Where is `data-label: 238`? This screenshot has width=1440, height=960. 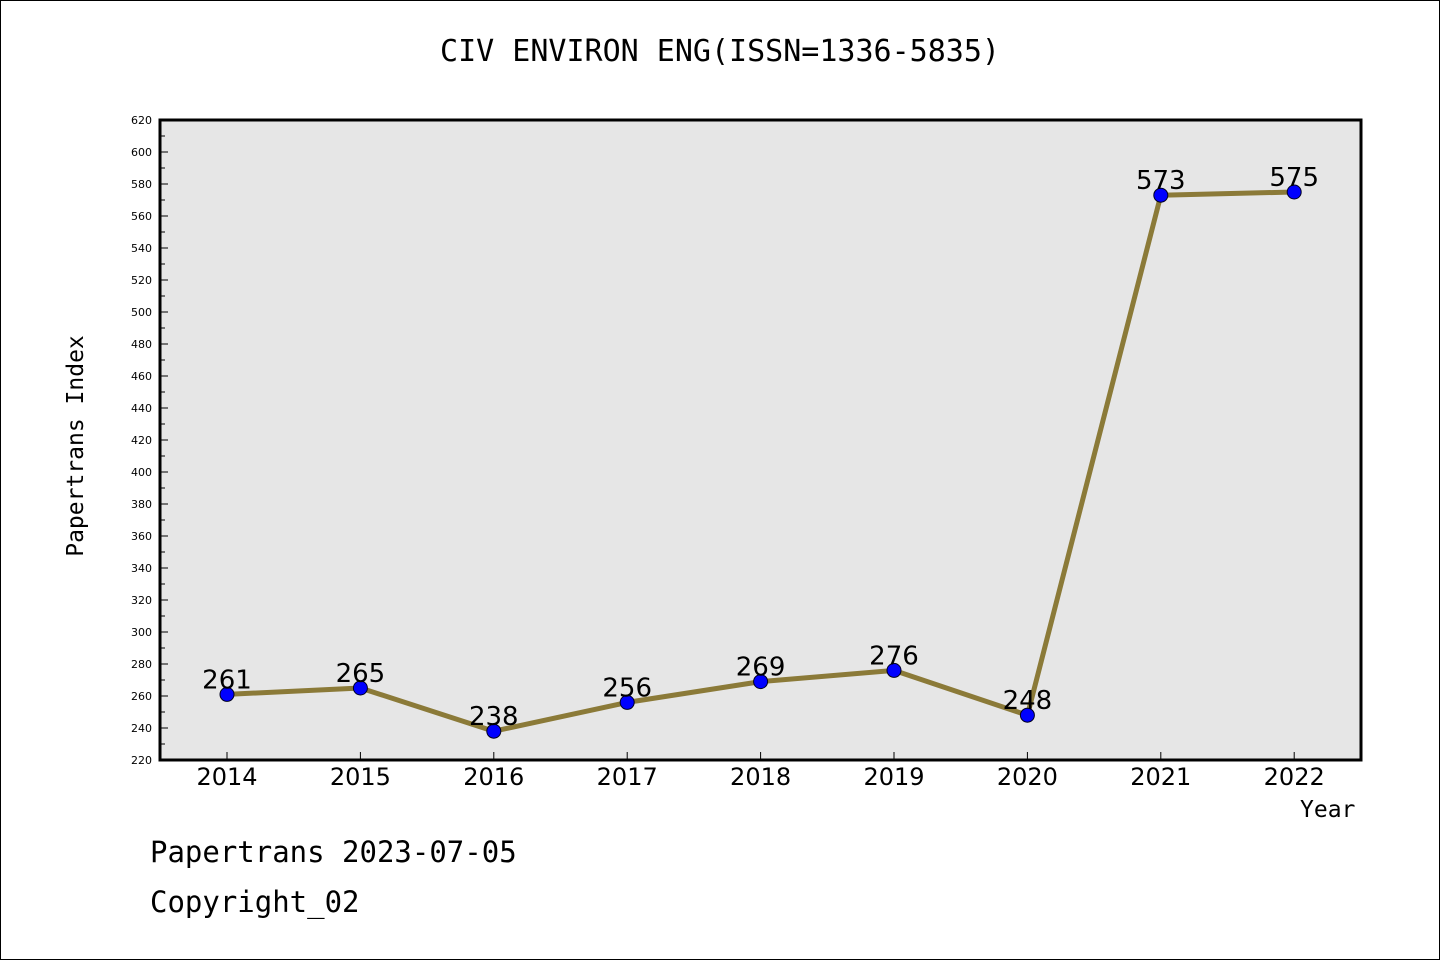
data-label: 238 is located at coordinates (494, 717).